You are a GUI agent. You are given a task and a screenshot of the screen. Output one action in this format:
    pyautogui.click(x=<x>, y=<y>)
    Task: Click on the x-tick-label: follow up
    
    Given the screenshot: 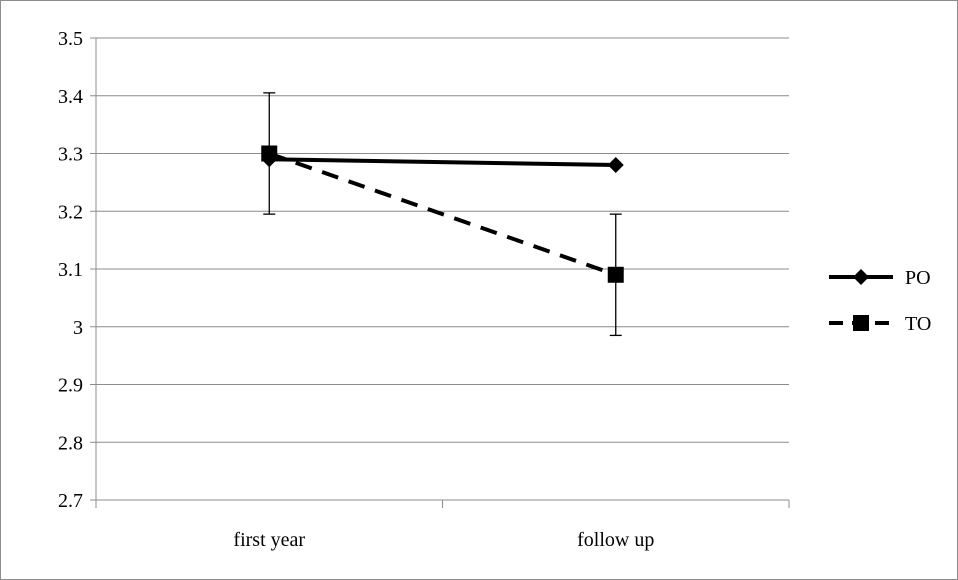 What is the action you would take?
    pyautogui.click(x=615, y=540)
    